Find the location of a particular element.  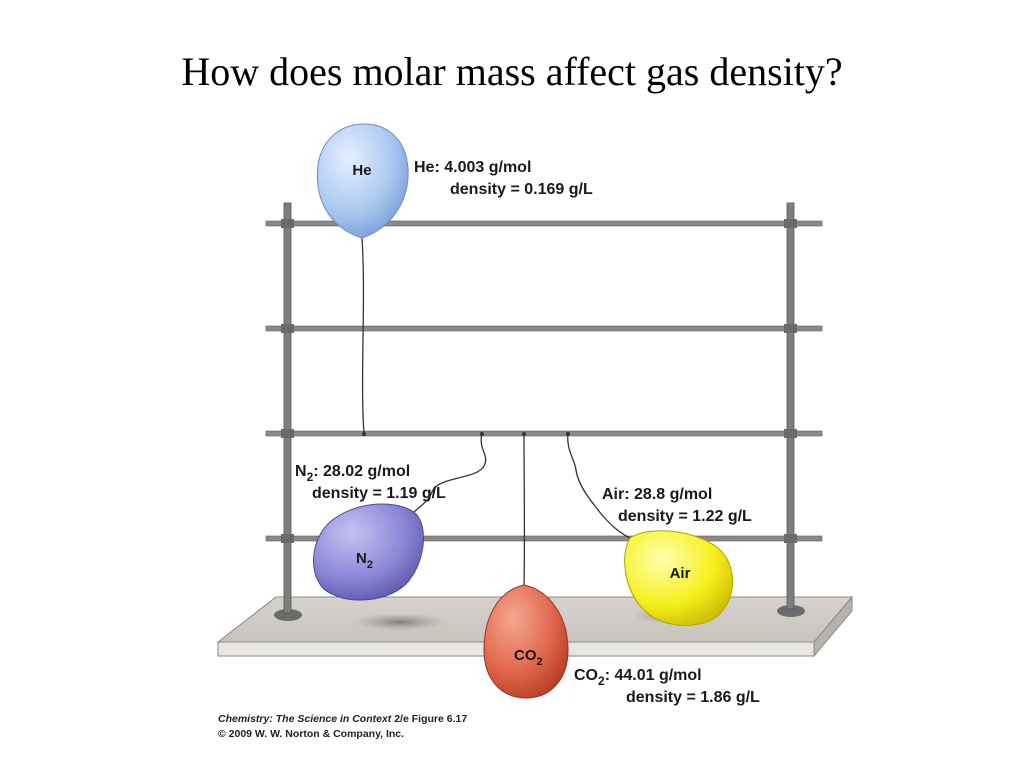

right-post-foot is located at coordinates (791, 611).